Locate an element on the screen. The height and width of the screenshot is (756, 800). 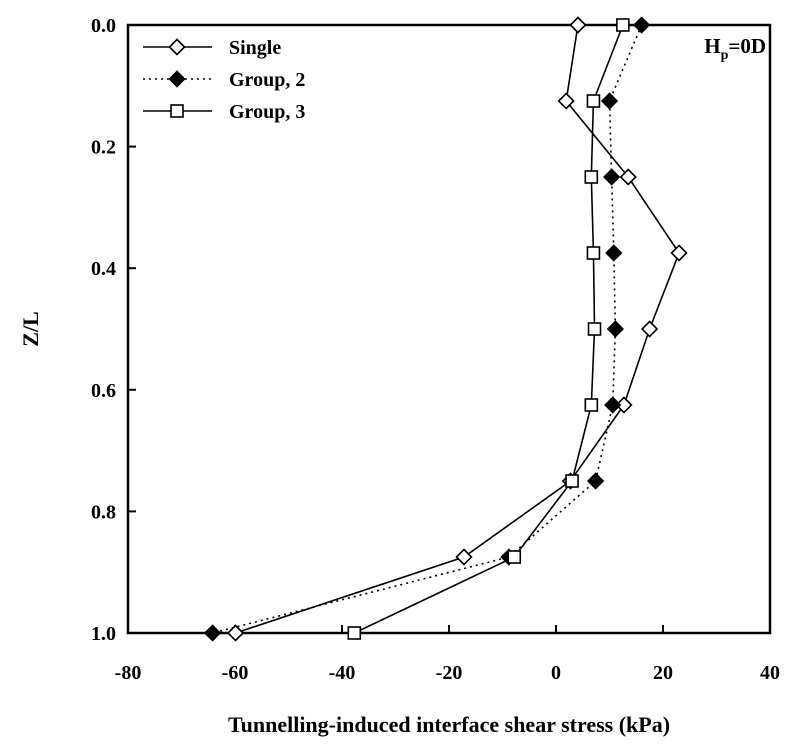
legend: Single Group, 2 Group, 3 is located at coordinates (224, 80).